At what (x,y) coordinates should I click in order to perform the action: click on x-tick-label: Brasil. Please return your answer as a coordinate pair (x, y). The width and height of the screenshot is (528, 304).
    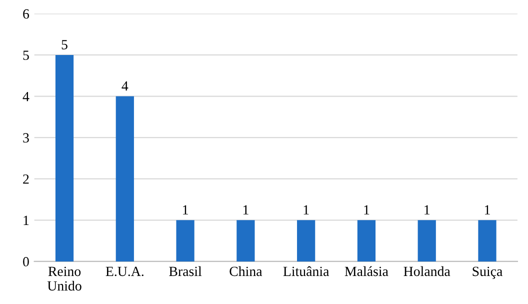
    Looking at the image, I should click on (185, 271).